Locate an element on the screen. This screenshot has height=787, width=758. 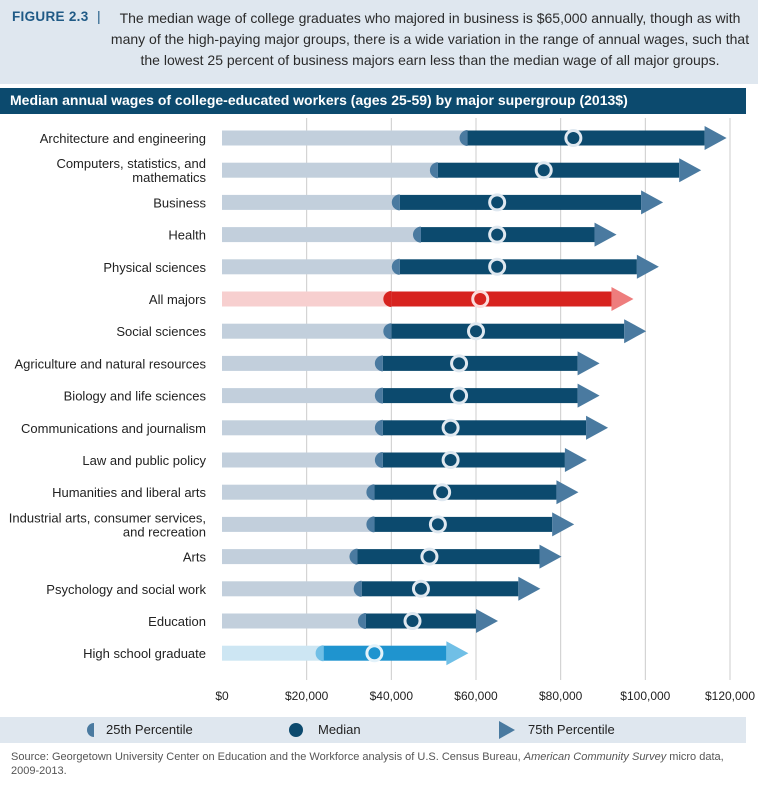
category-label: Law and public policy is located at coordinates (144, 460).